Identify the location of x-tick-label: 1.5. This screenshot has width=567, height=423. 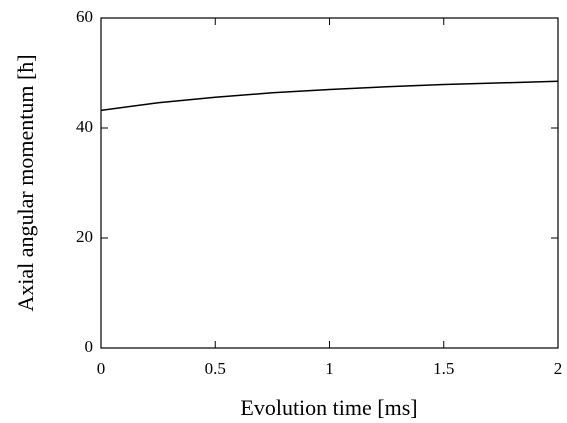
(443, 368).